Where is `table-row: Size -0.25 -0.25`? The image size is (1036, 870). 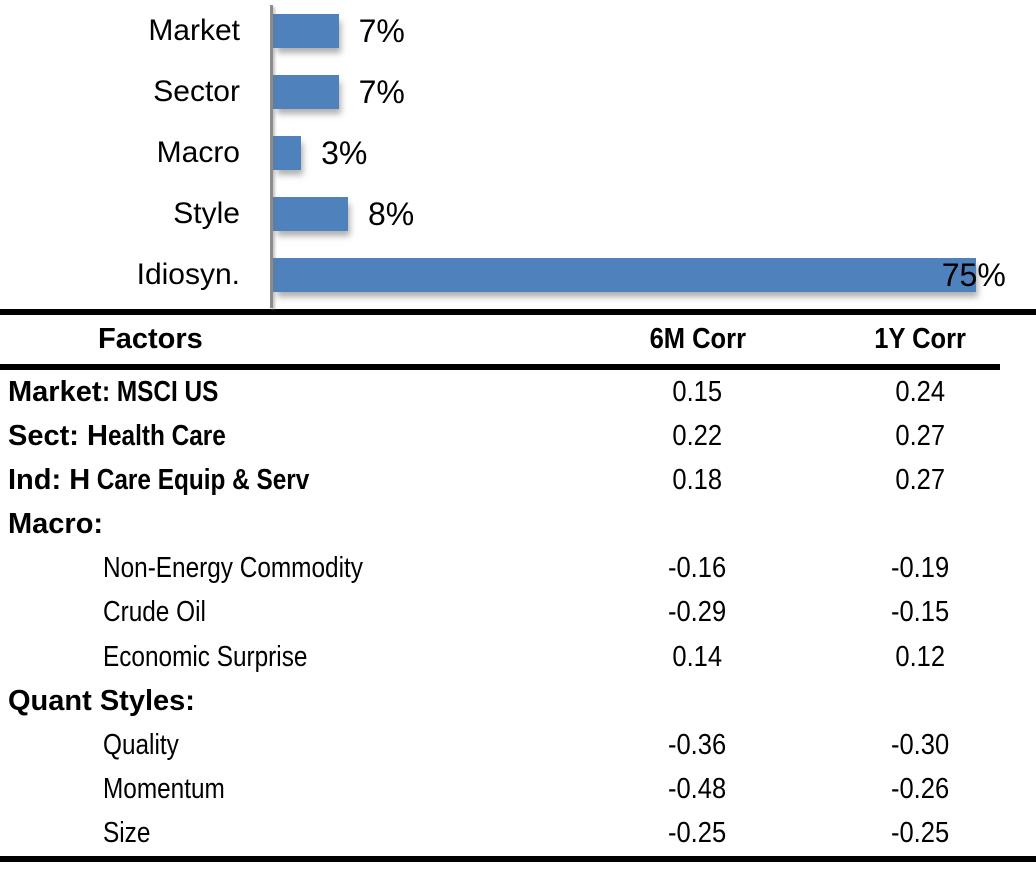 table-row: Size -0.25 -0.25 is located at coordinates (500, 834).